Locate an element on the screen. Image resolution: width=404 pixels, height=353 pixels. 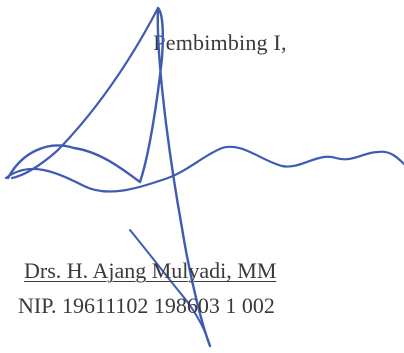
supervisor-role-label: Pembimbing I, is located at coordinates (220, 42).